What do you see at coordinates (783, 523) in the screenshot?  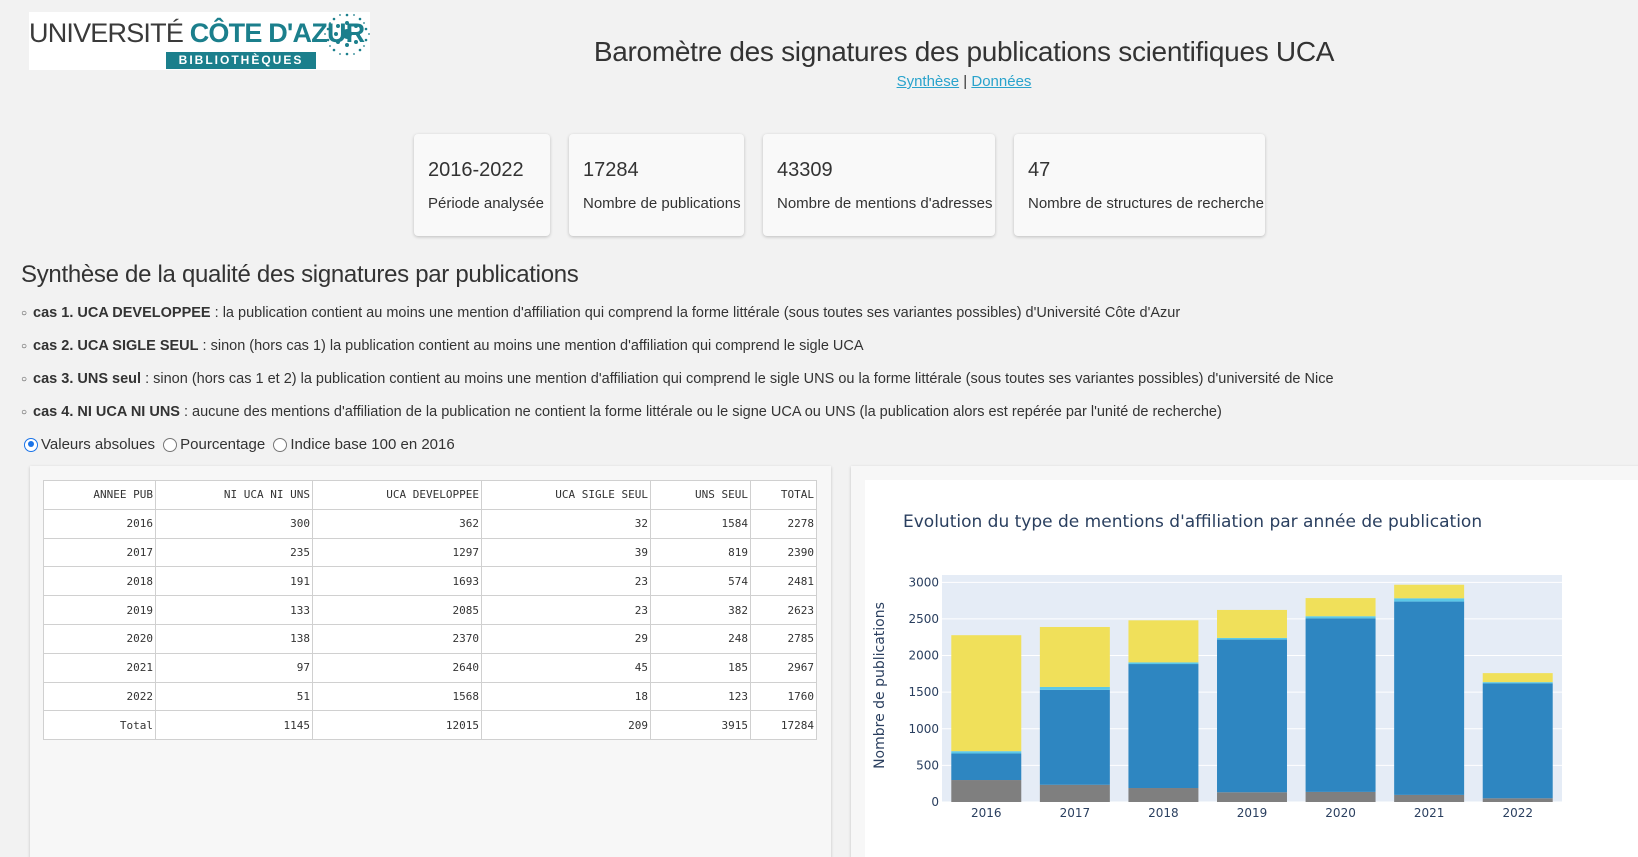 I see `table-cell: 2278` at bounding box center [783, 523].